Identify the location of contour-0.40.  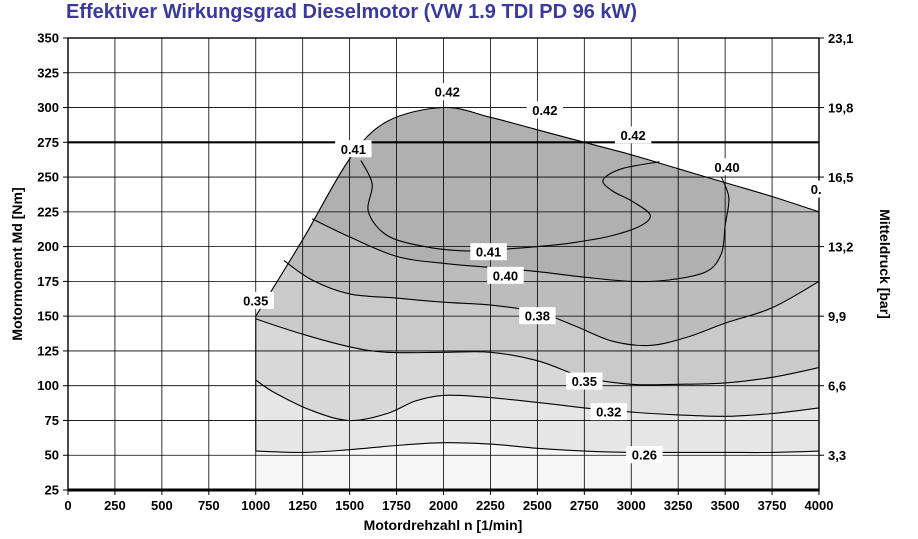
(520, 229).